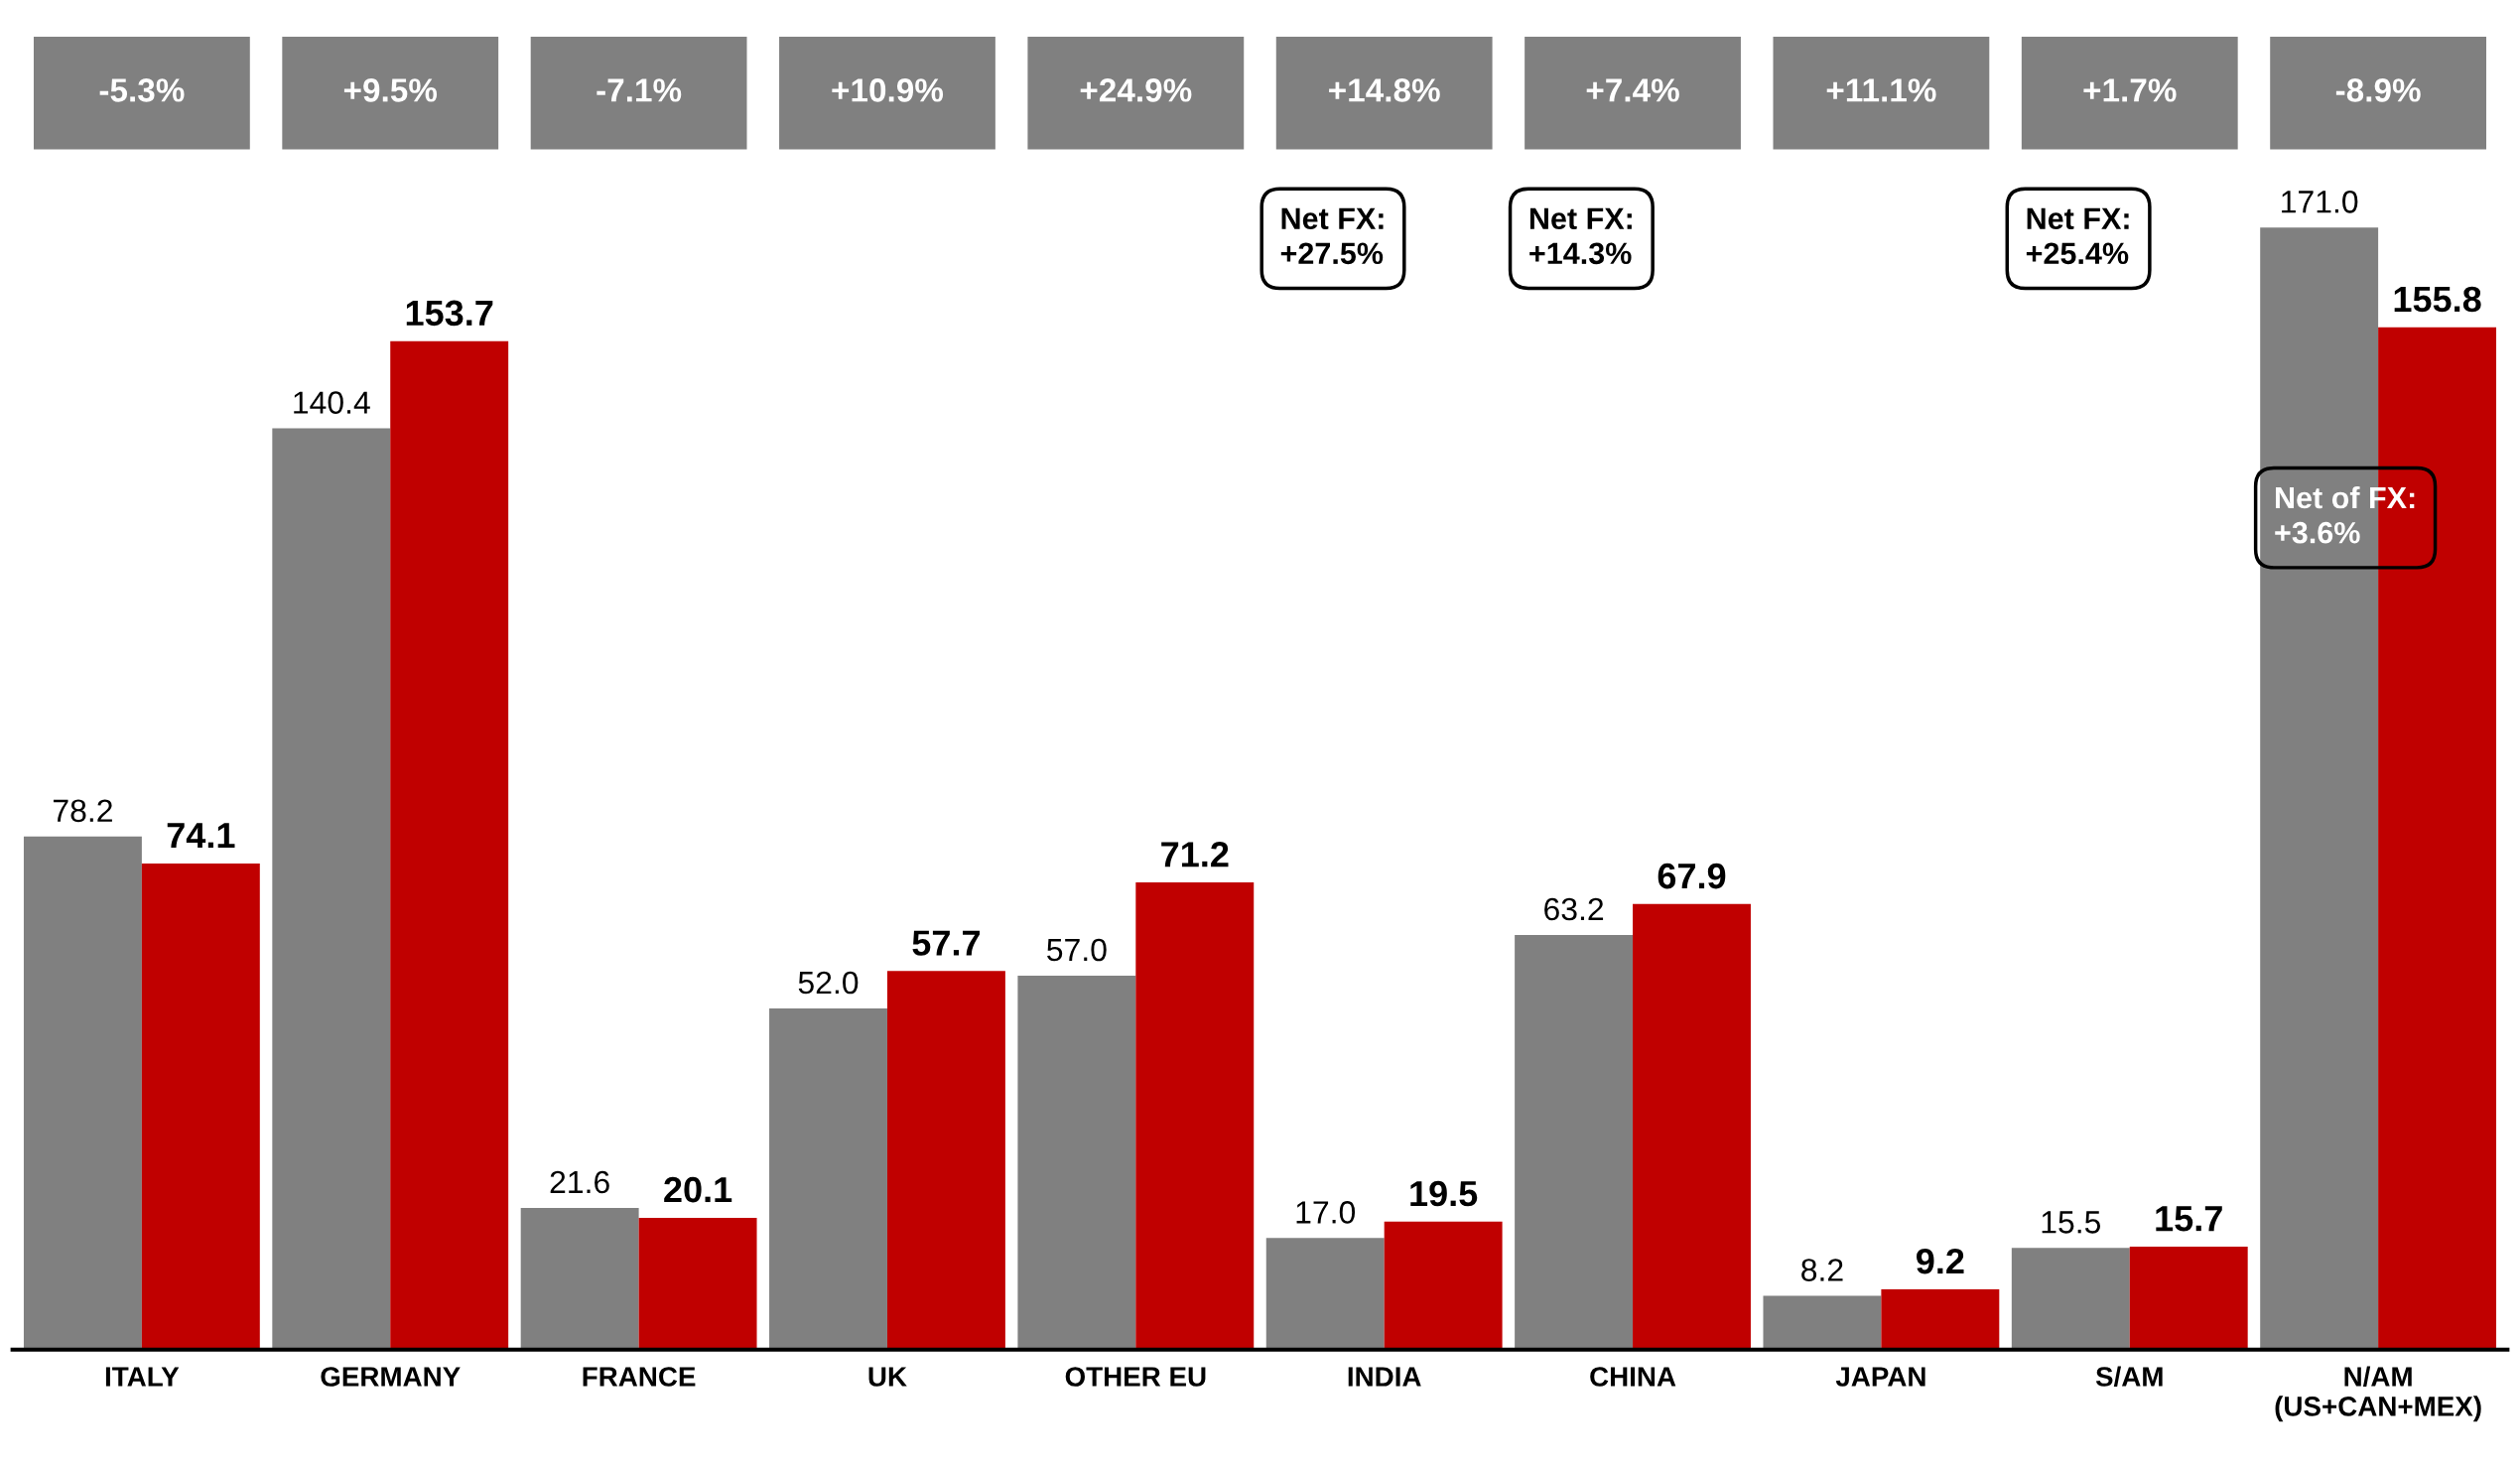 This screenshot has height=1467, width=2520. I want to click on data-label: 155.8, so click(2437, 299).